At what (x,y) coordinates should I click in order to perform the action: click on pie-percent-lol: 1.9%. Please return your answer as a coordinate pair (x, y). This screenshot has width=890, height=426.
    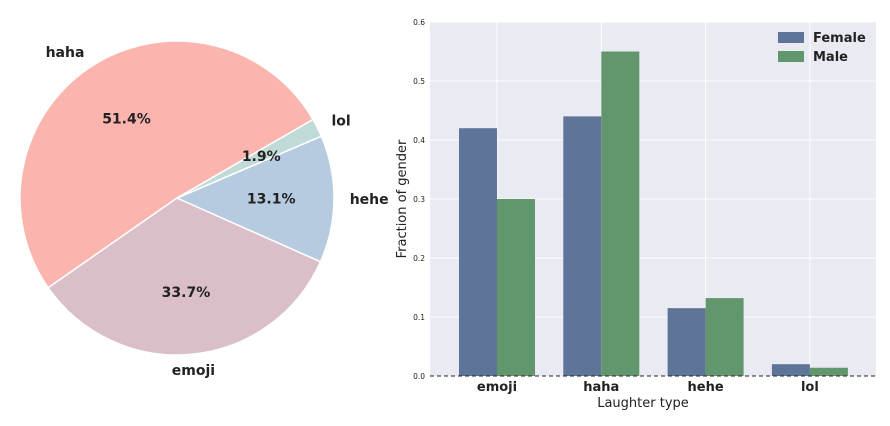
    Looking at the image, I should click on (261, 157).